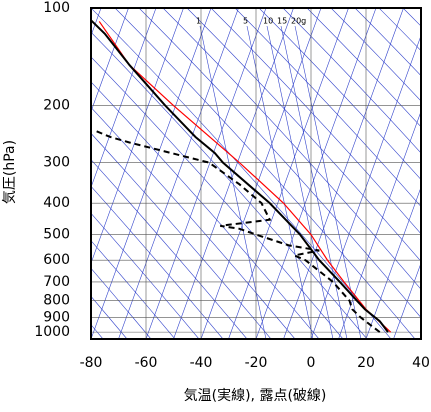 The height and width of the screenshot is (412, 431). What do you see at coordinates (201, 363) in the screenshot?
I see `x-tick-label: -40` at bounding box center [201, 363].